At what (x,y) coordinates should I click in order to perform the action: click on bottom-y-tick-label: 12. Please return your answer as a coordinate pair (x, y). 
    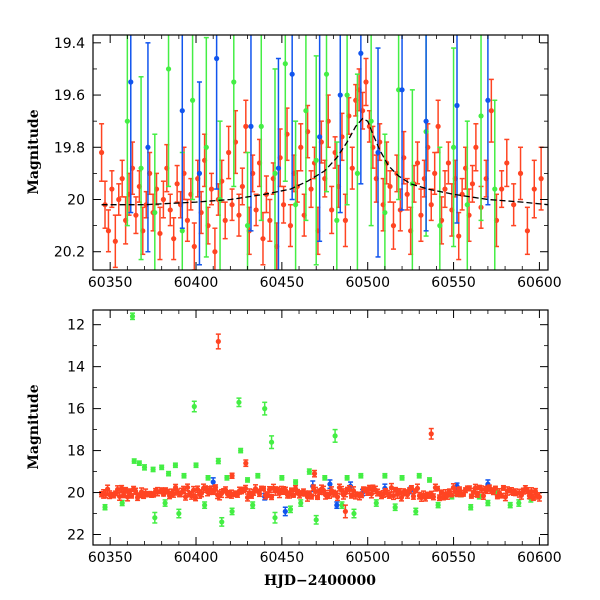
    Looking at the image, I should click on (76, 326).